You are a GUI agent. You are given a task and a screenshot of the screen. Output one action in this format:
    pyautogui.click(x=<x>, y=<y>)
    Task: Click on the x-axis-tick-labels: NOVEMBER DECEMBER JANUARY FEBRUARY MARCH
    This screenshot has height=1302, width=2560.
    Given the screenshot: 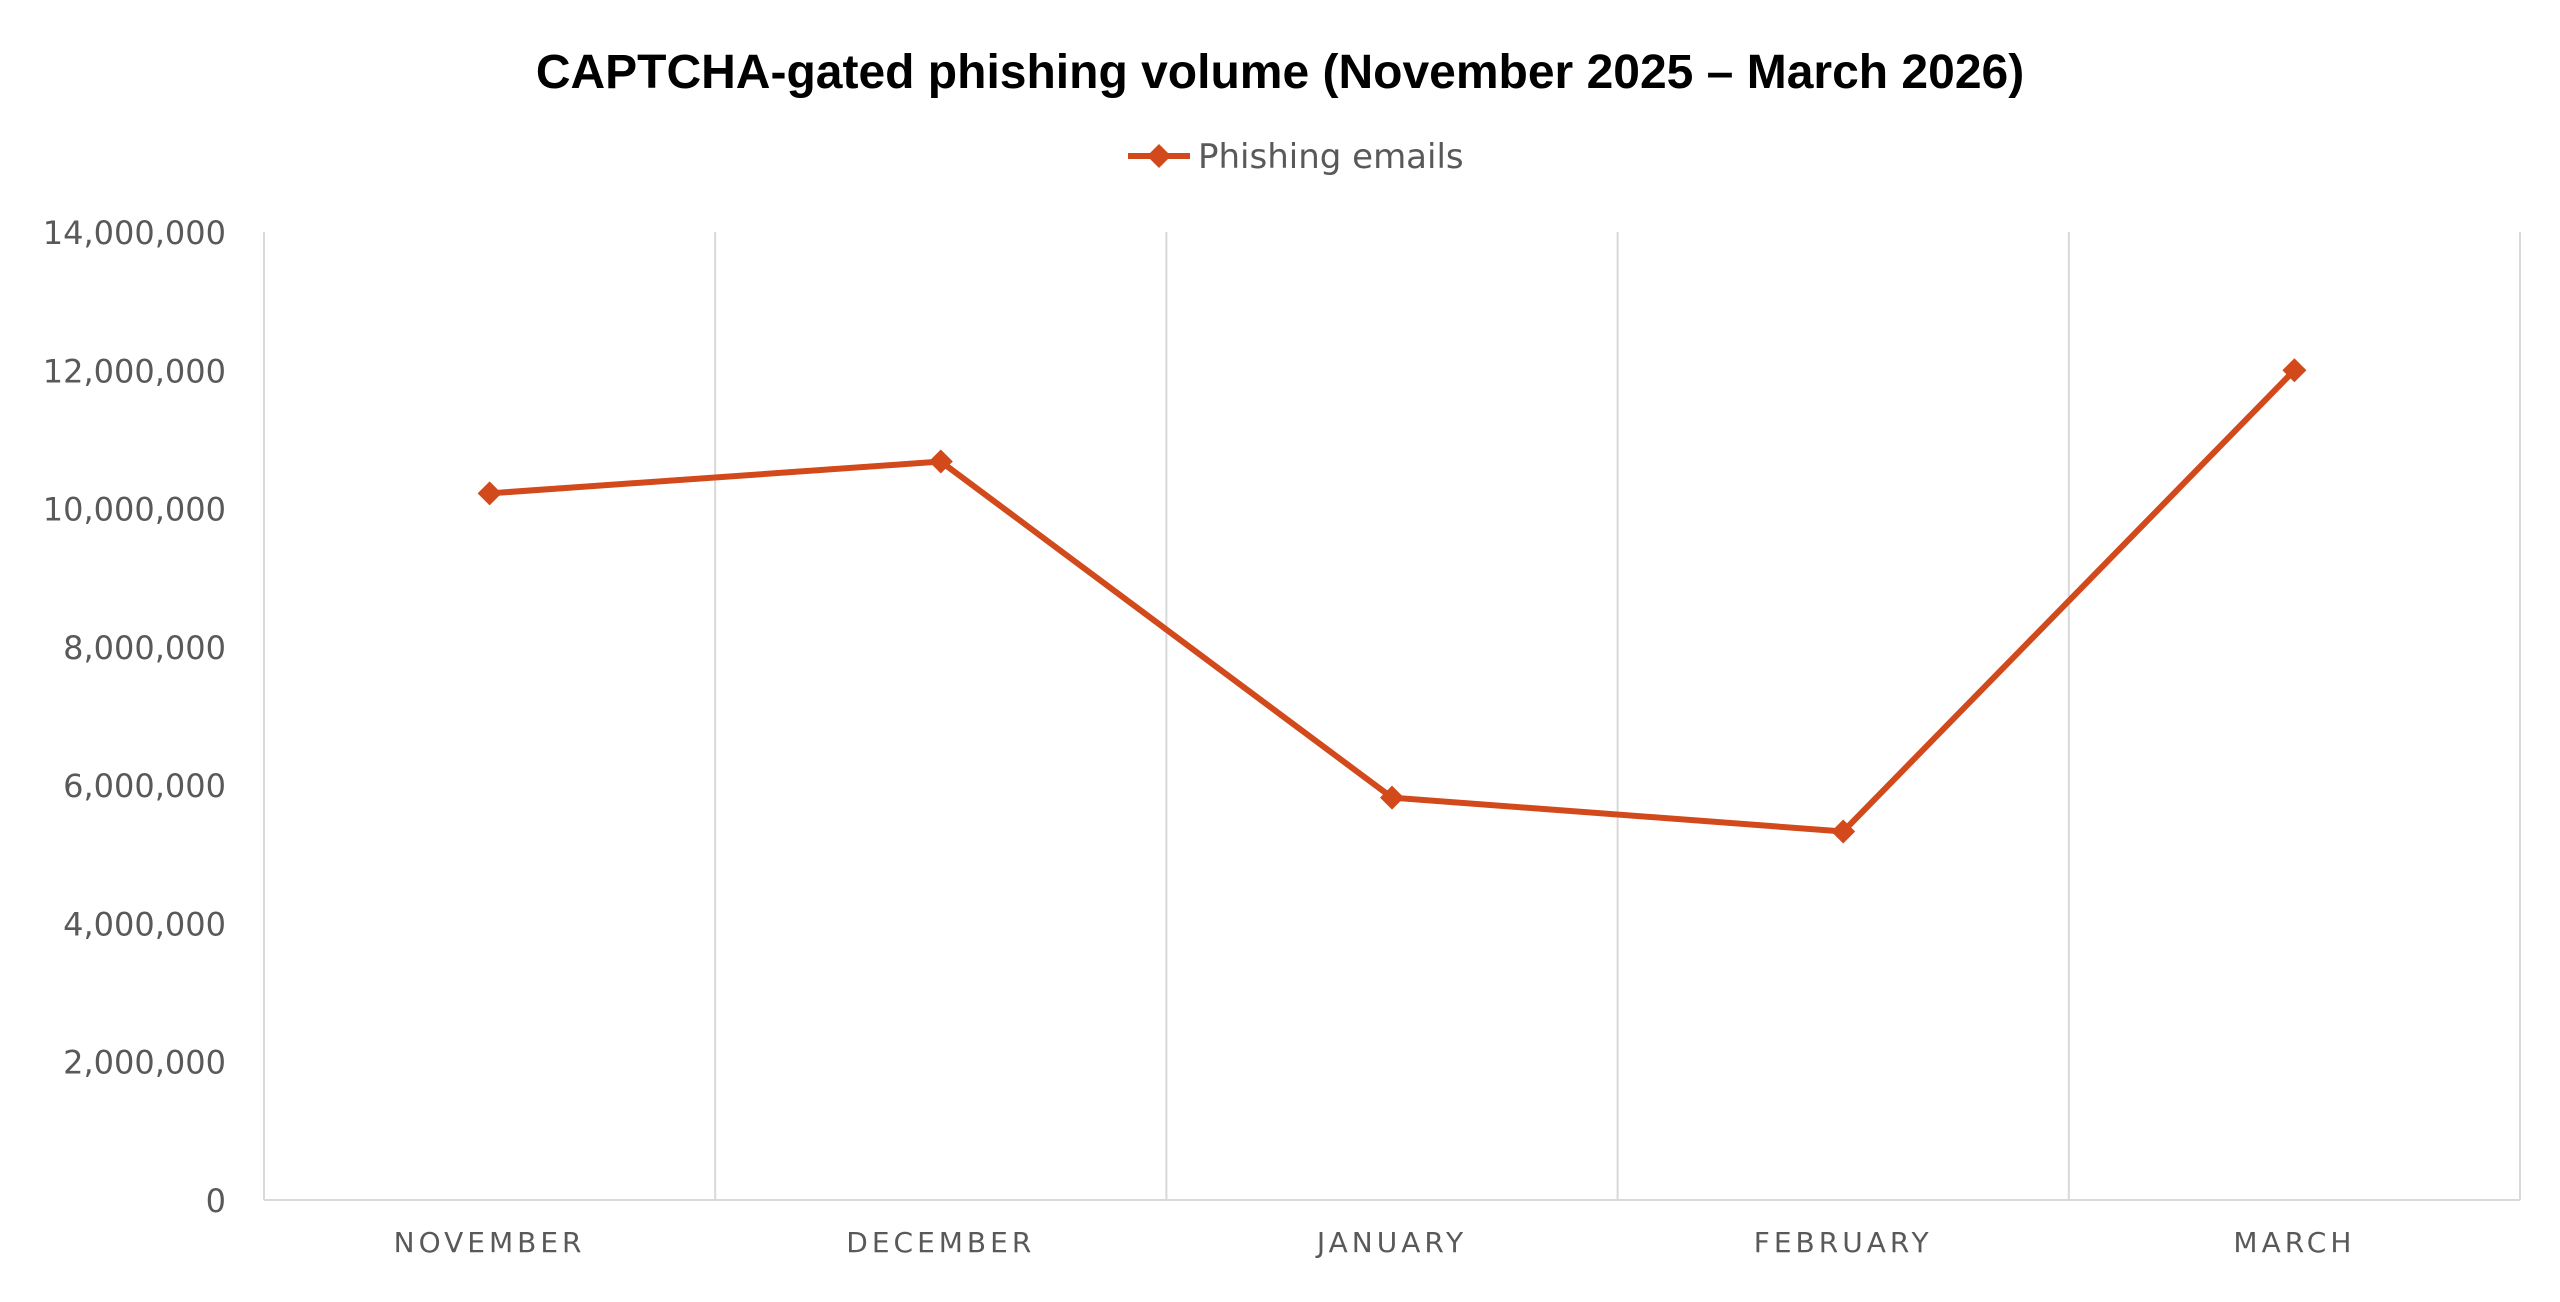 What is the action you would take?
    pyautogui.click(x=1374, y=1242)
    